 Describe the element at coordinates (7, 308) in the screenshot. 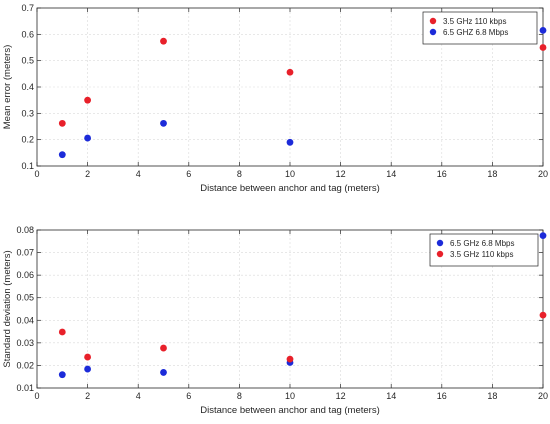

I see `y-axis-label: Standard deviation (meters)` at that location.